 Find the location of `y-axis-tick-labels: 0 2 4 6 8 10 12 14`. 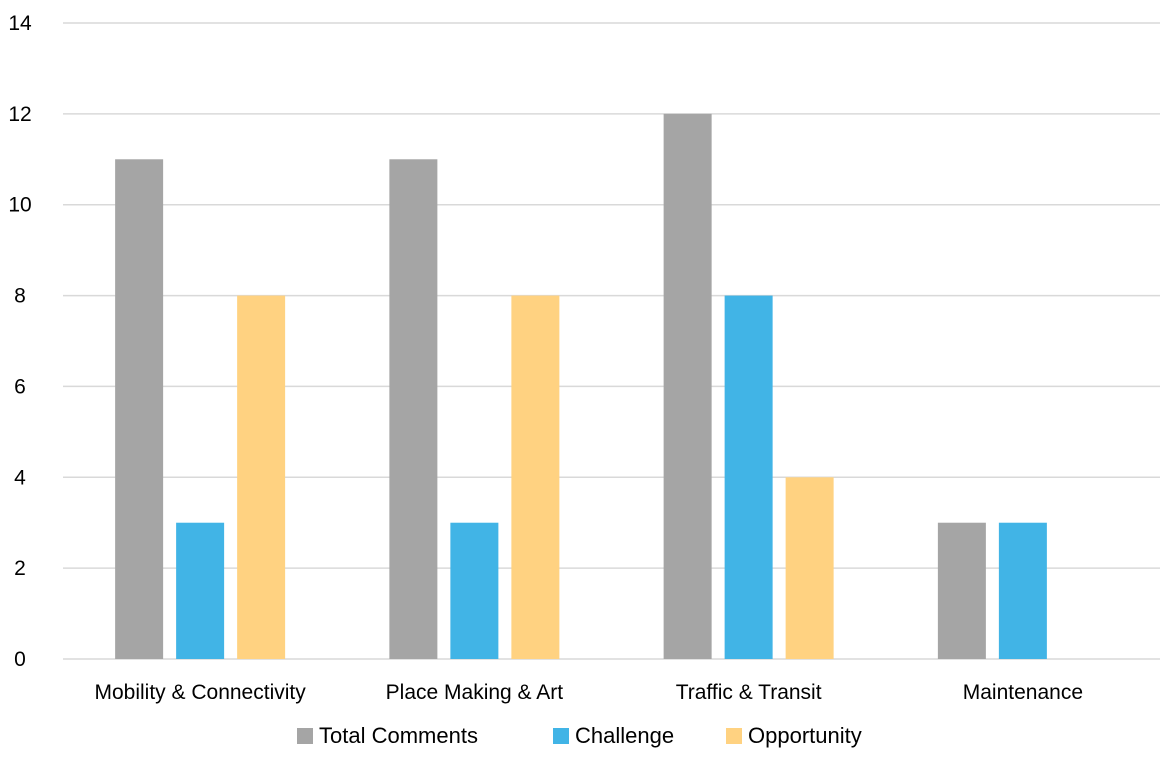

y-axis-tick-labels: 0 2 4 6 8 10 12 14 is located at coordinates (20, 341).